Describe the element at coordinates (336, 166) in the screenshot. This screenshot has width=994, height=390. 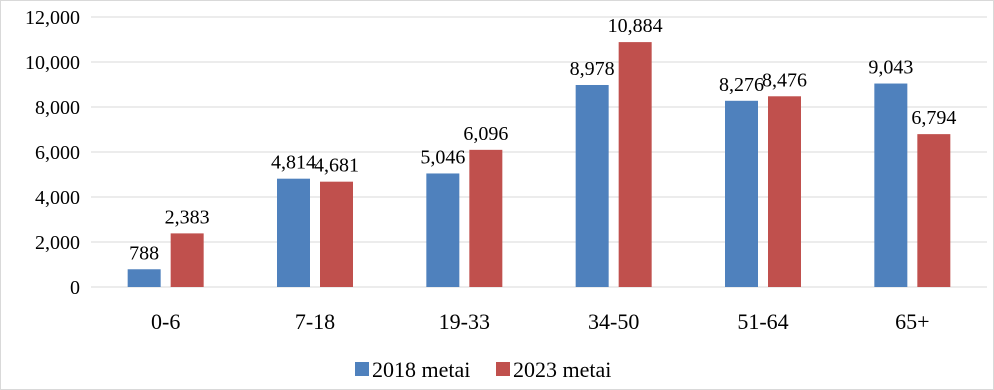
I see `data-label: 4,681` at that location.